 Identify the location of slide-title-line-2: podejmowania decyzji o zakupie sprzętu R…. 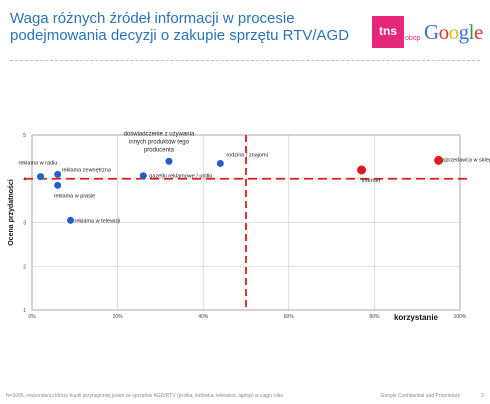
(180, 35).